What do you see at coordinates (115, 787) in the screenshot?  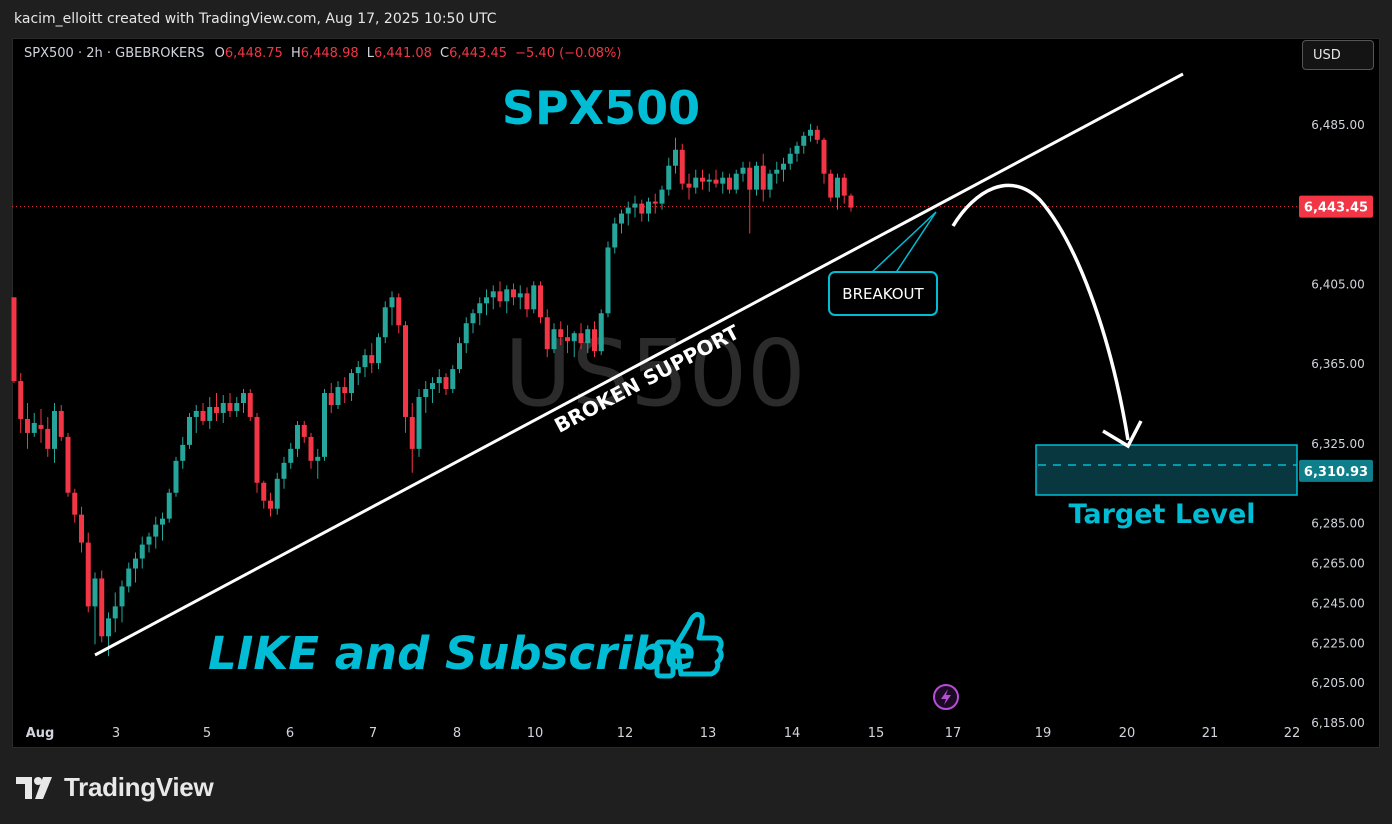 I see `tradingview-brand: TradingView` at bounding box center [115, 787].